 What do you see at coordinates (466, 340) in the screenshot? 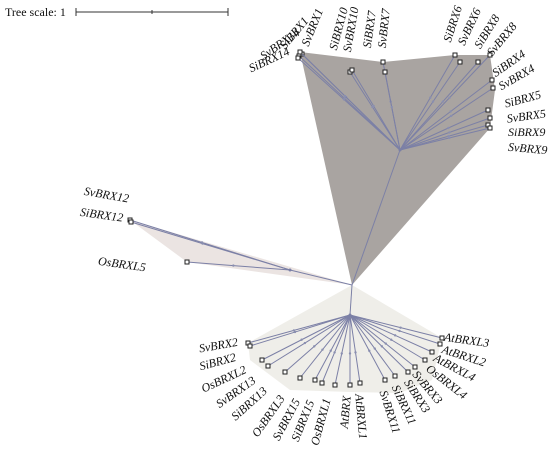
I see `leaf-label: AtBRXL3` at bounding box center [466, 340].